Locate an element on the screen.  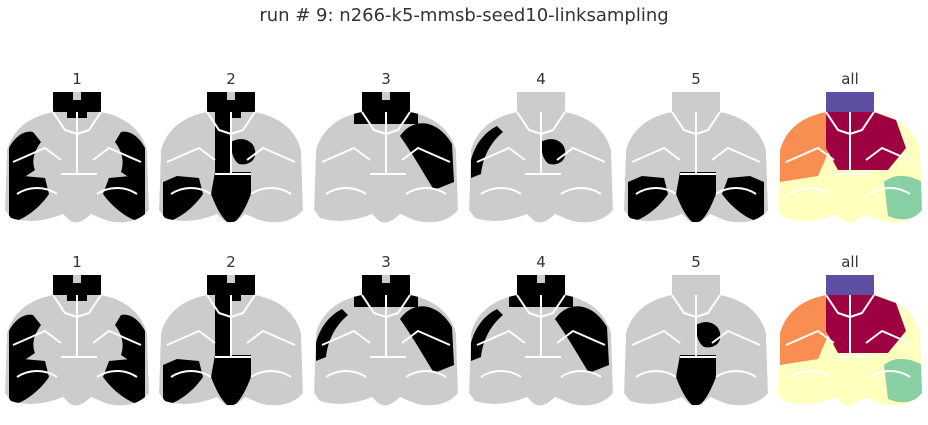
brain-panel-r2-2: 2 is located at coordinates (231, 332).